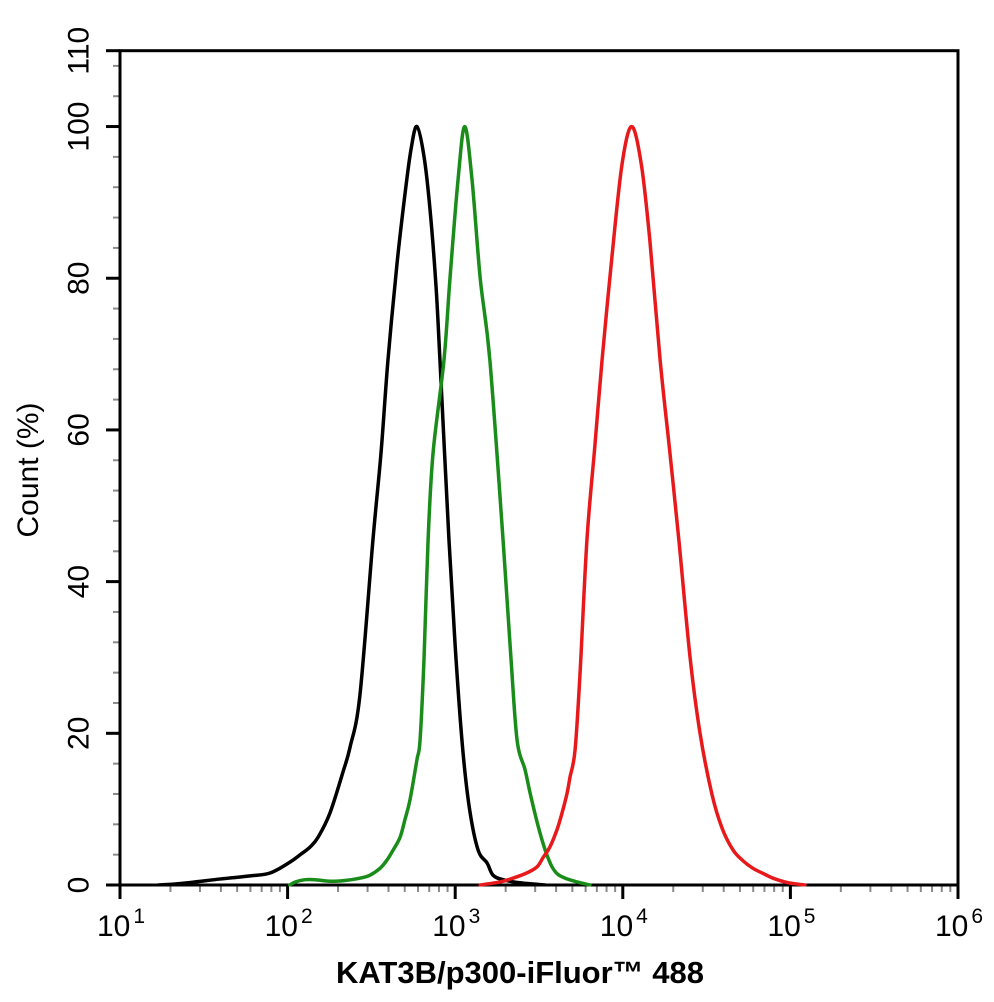 This screenshot has width=994, height=1002. I want to click on y-tick-labels: 0 20 40 60 80 100 110, so click(79, 460).